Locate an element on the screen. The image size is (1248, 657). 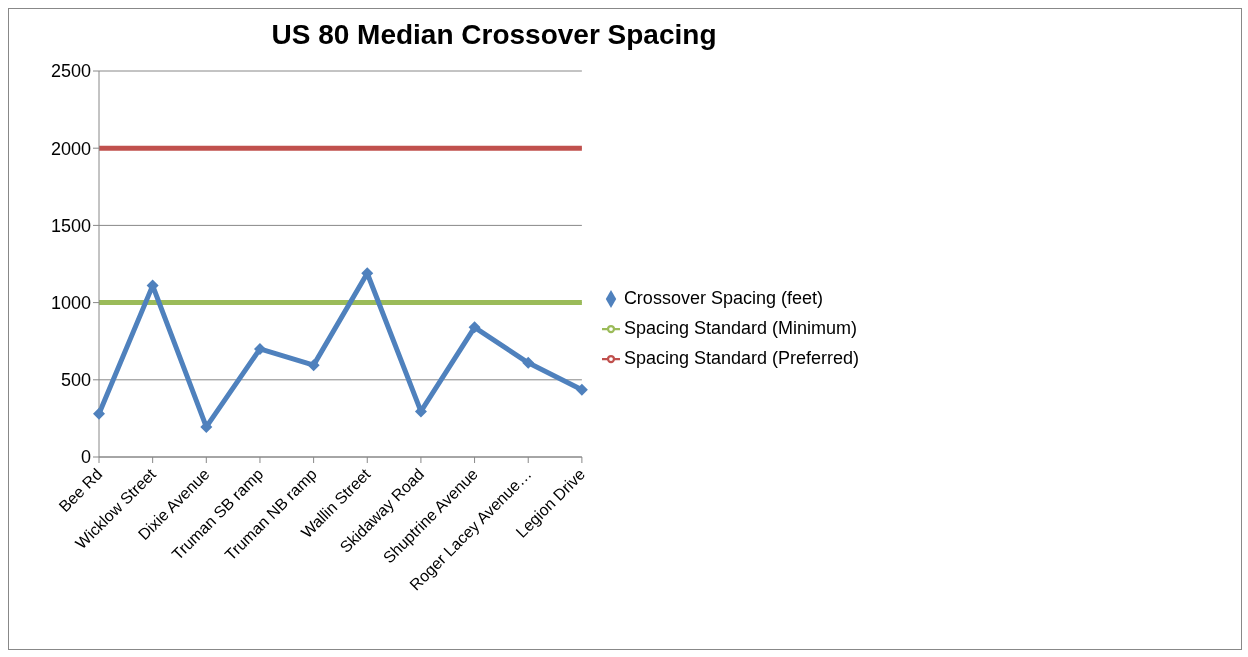
y-tick-label: 0 is located at coordinates (85, 457).